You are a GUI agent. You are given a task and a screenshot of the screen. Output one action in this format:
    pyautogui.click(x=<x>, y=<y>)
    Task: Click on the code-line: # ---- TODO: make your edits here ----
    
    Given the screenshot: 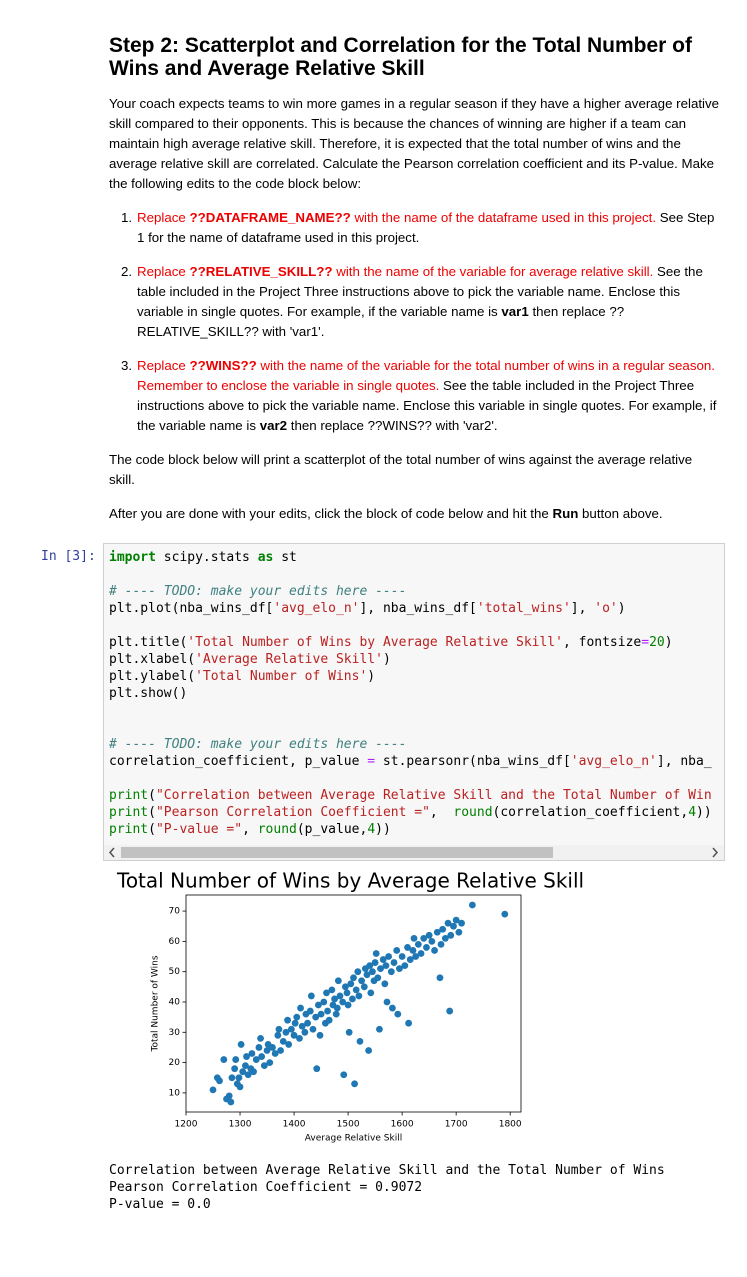 What is the action you would take?
    pyautogui.click(x=410, y=591)
    